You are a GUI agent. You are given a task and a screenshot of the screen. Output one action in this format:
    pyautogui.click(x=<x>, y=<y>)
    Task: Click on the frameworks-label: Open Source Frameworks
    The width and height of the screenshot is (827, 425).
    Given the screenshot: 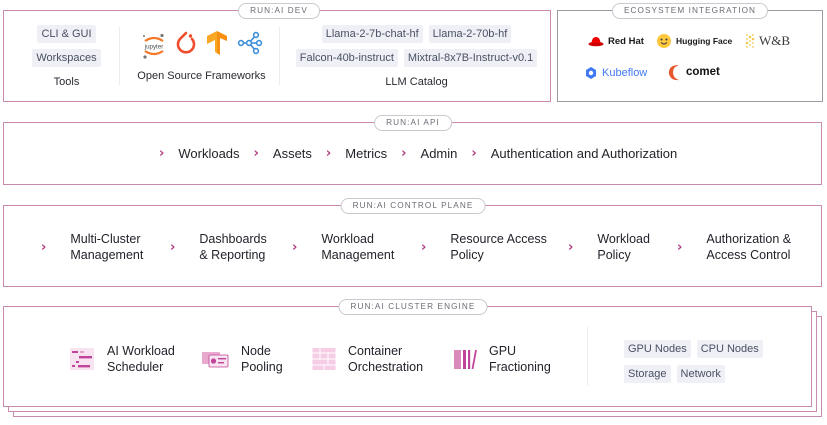 What is the action you would take?
    pyautogui.click(x=201, y=75)
    